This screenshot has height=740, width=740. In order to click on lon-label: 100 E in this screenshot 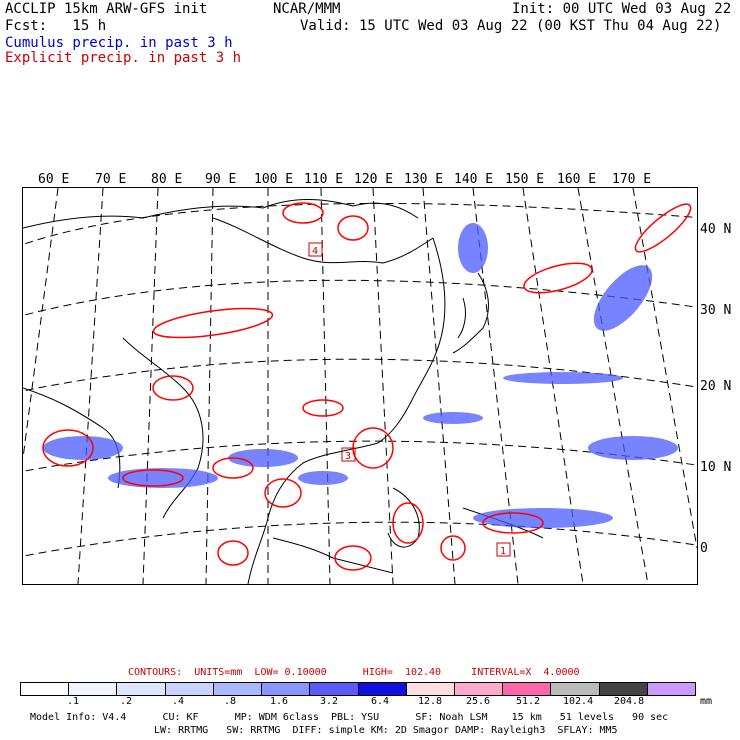, I will do `click(274, 179)`.